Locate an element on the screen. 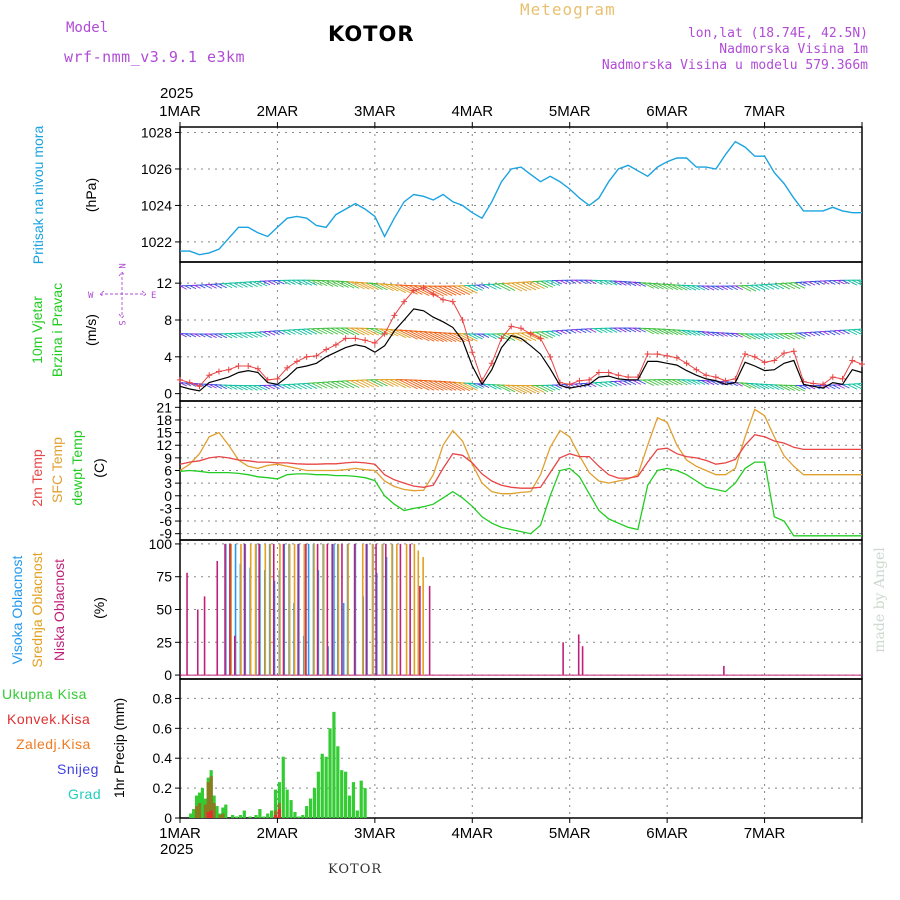  x-label-top: 6MAR is located at coordinates (667, 111).